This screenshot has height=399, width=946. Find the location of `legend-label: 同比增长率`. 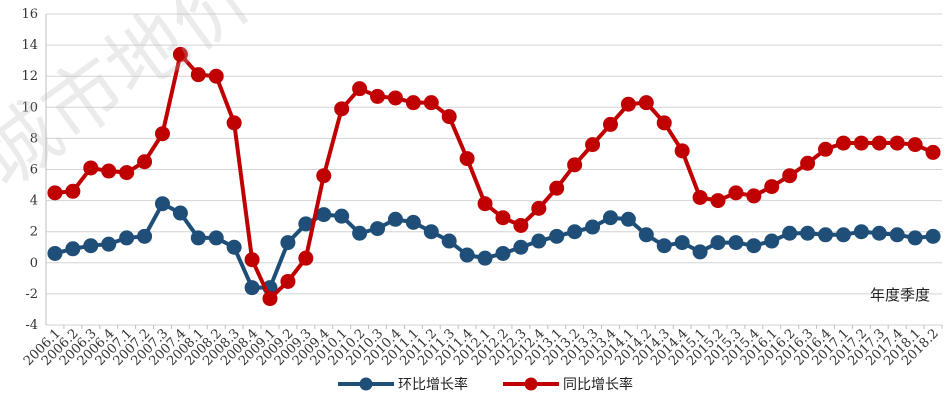

legend-label: 同比增长率 is located at coordinates (598, 384).